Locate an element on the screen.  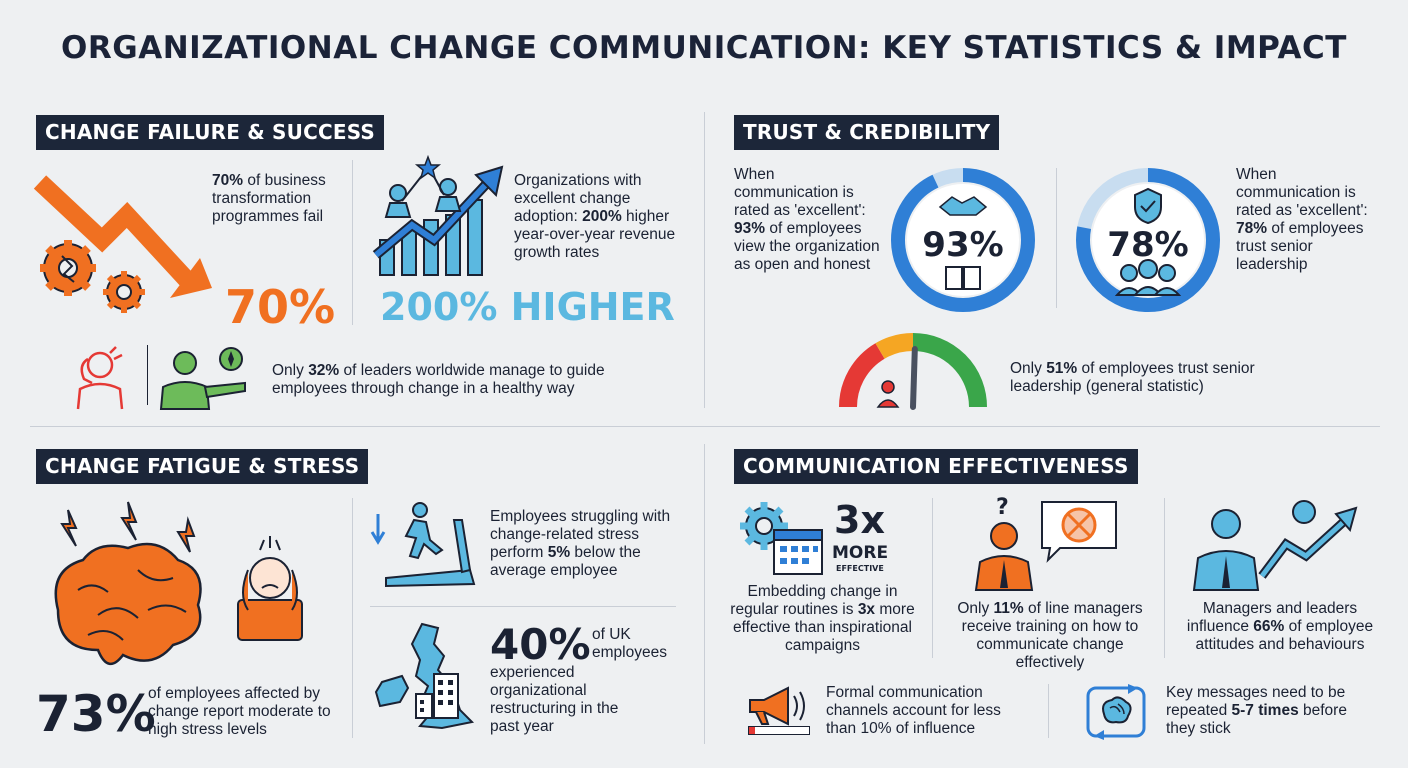
gear-calendar-icon is located at coordinates (781, 538).